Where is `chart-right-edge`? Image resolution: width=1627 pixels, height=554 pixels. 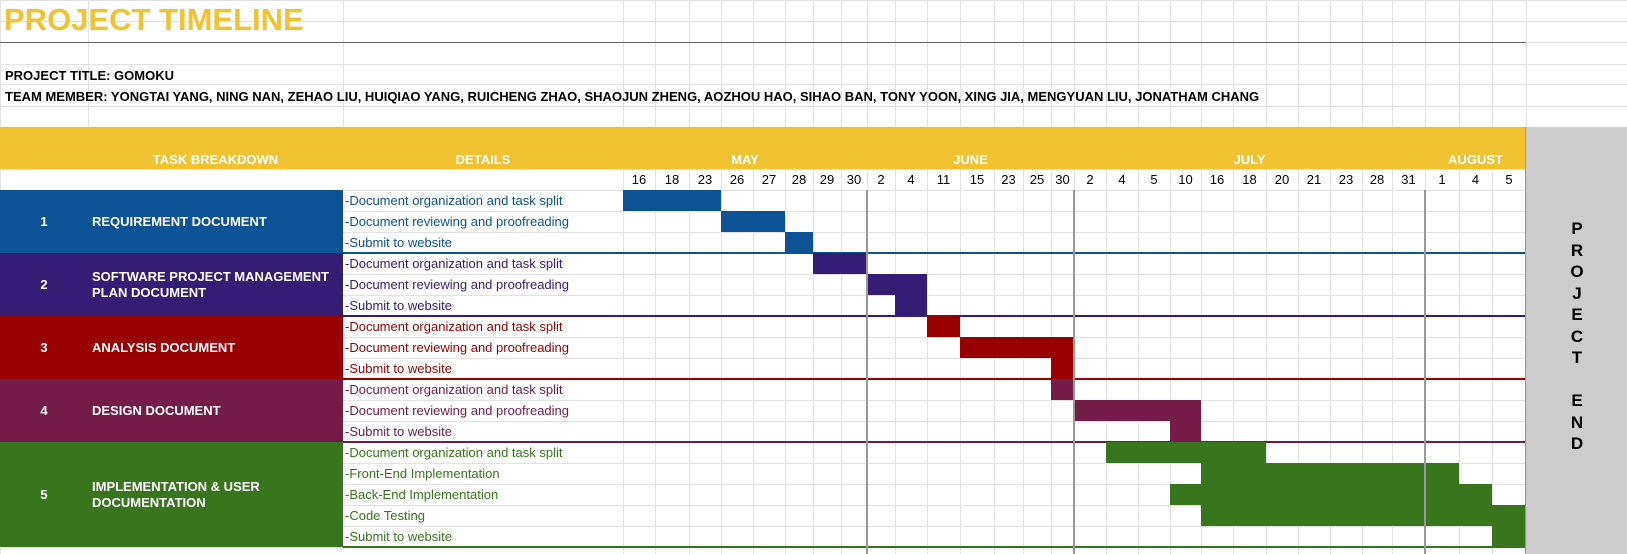
chart-right-edge is located at coordinates (1525, 340).